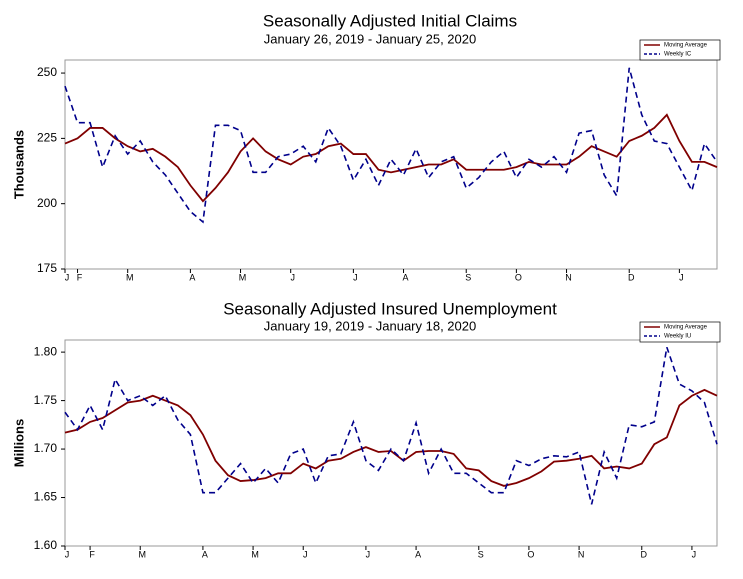 The image size is (743, 579). Describe the element at coordinates (677, 337) in the screenshot. I see `legend-label: Weekly IU` at that location.